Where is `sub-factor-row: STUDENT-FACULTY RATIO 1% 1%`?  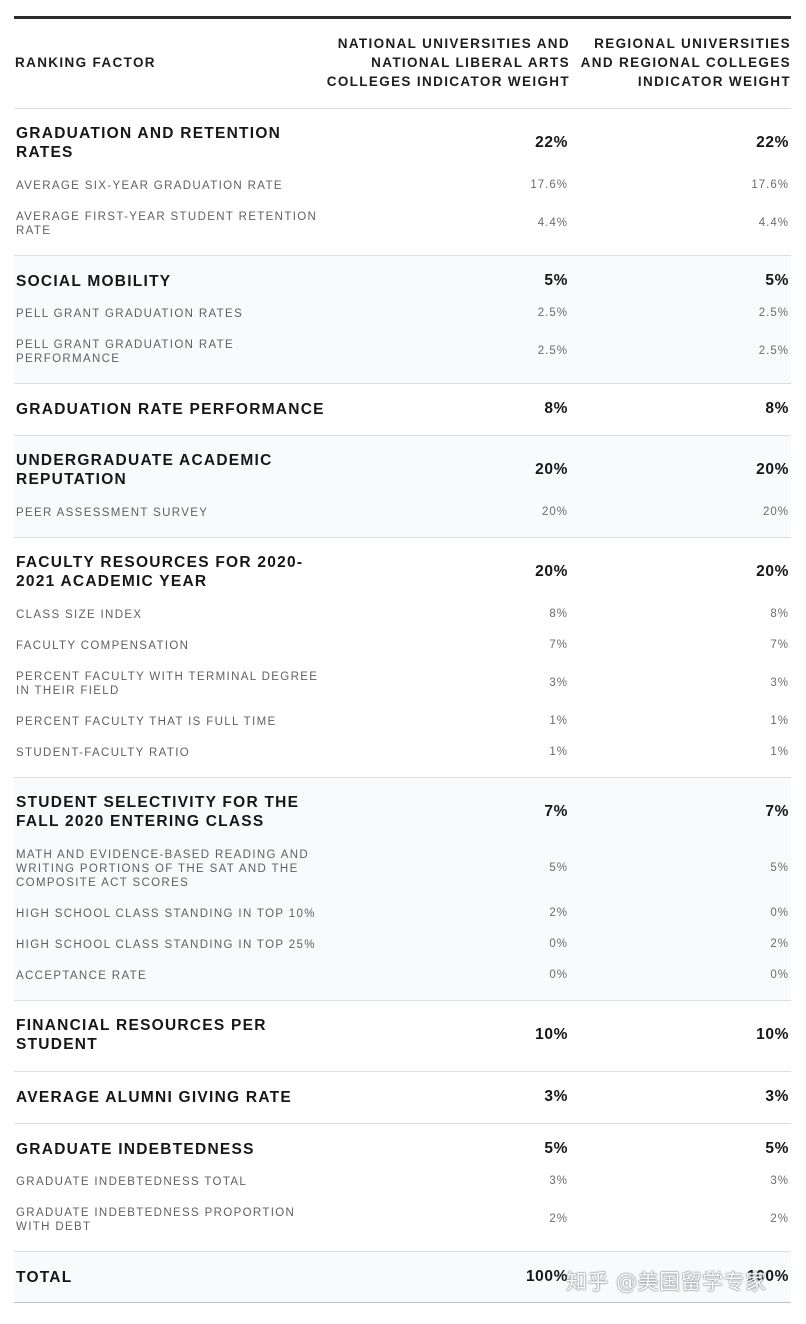 sub-factor-row: STUDENT-FACULTY RATIO 1% 1% is located at coordinates (402, 753).